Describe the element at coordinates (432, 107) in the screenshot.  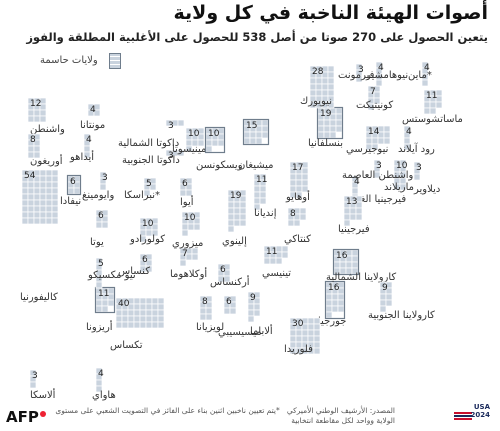
I see `state-massachusetts: 11 ماساتشوستس` at that location.